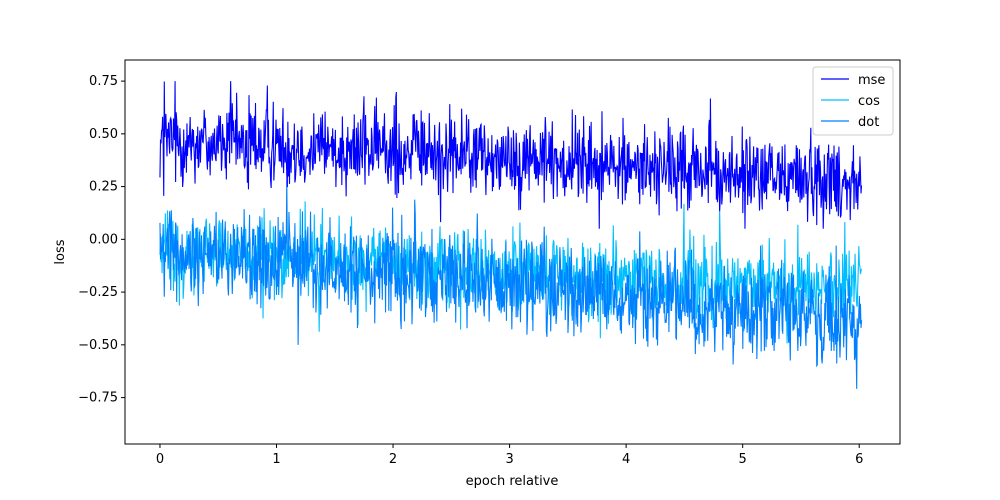  What do you see at coordinates (276, 459) in the screenshot?
I see `x-tick-label: 1` at bounding box center [276, 459].